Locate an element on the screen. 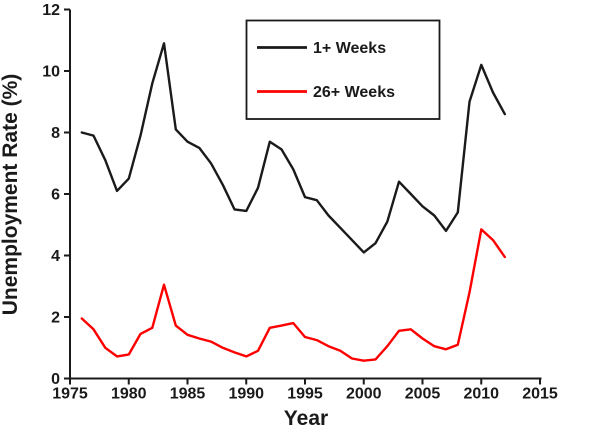 The width and height of the screenshot is (600, 431). y-tick-label: 2 is located at coordinates (55, 318).